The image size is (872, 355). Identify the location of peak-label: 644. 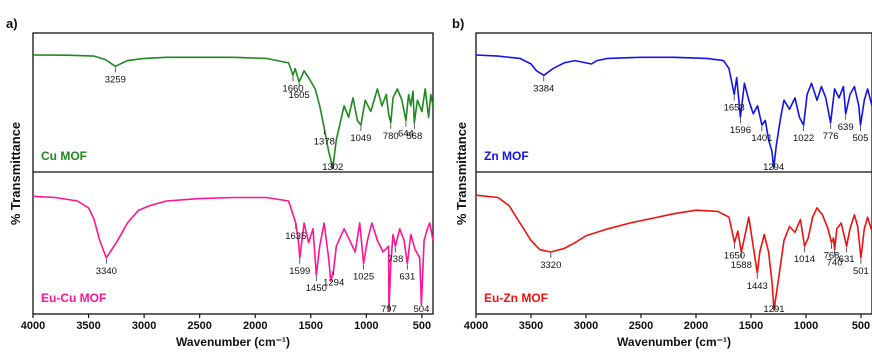
(406, 134).